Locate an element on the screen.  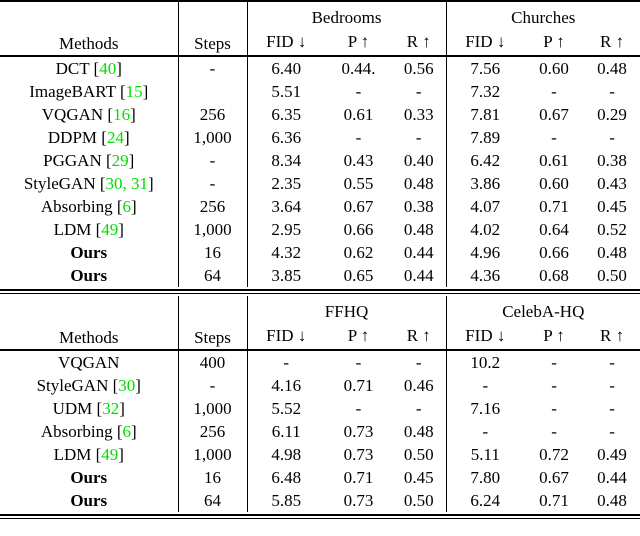
value-cell: 0.29 is located at coordinates (612, 114).